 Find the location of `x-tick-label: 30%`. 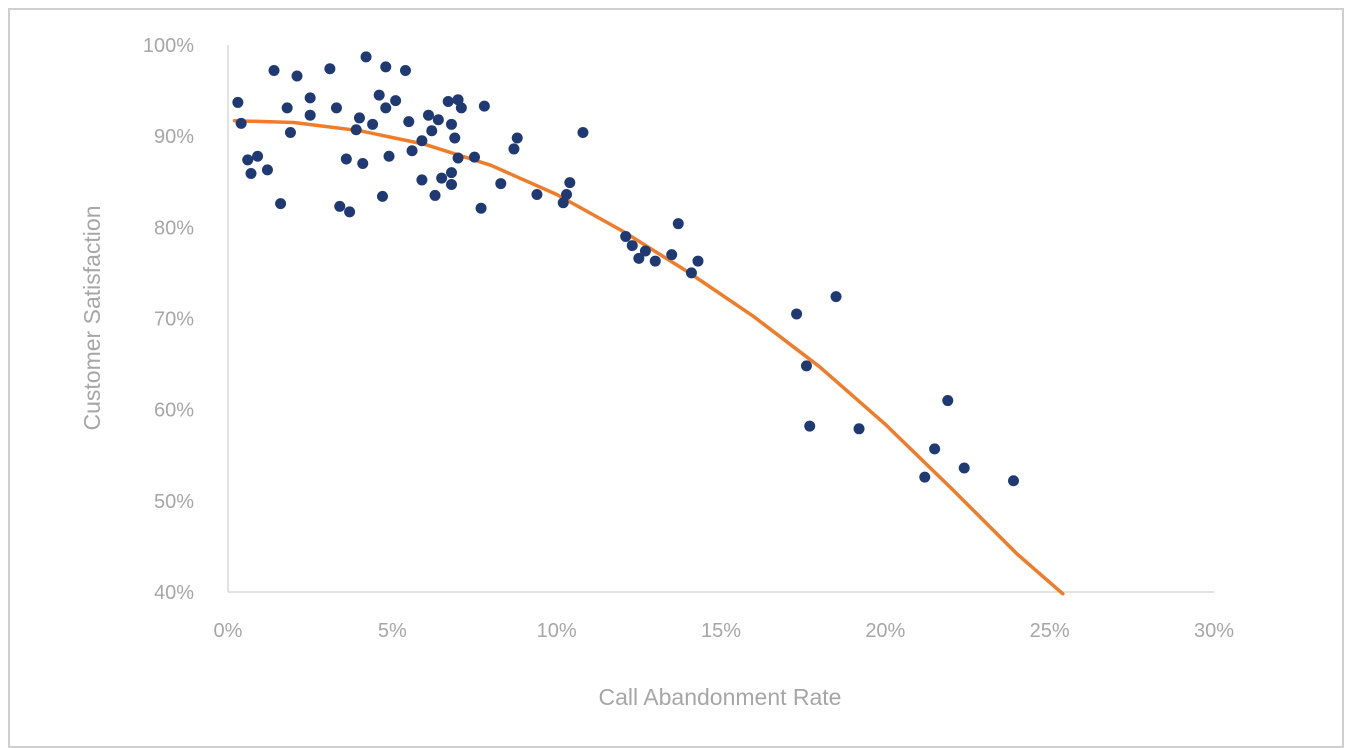

x-tick-label: 30% is located at coordinates (1214, 631).